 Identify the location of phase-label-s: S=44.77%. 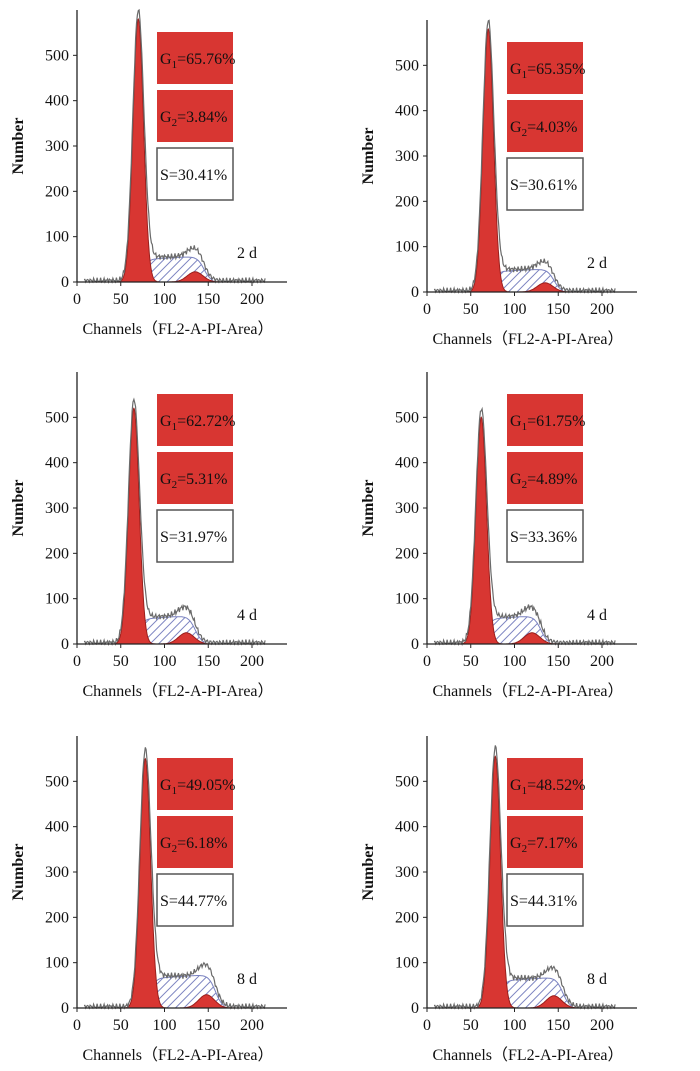
(193, 901).